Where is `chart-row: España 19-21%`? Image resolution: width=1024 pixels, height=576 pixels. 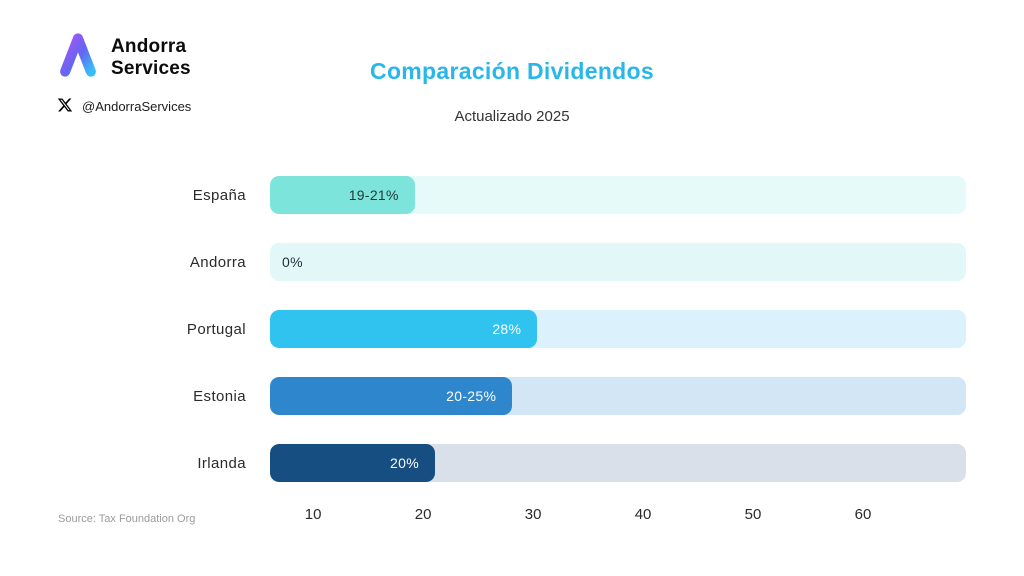
chart-row: España 19-21% is located at coordinates (523, 195).